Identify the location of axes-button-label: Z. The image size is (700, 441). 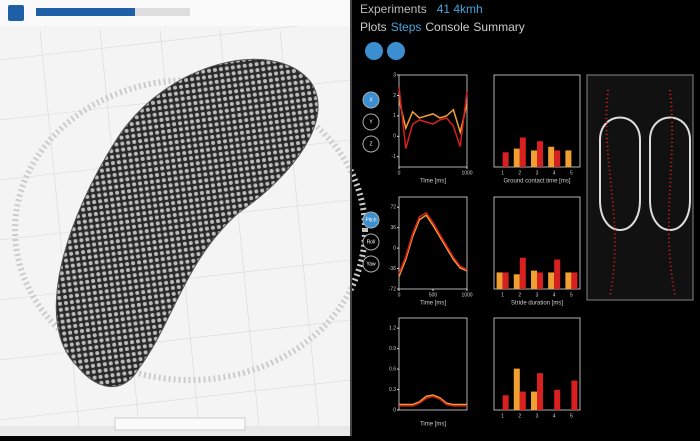
(370, 144).